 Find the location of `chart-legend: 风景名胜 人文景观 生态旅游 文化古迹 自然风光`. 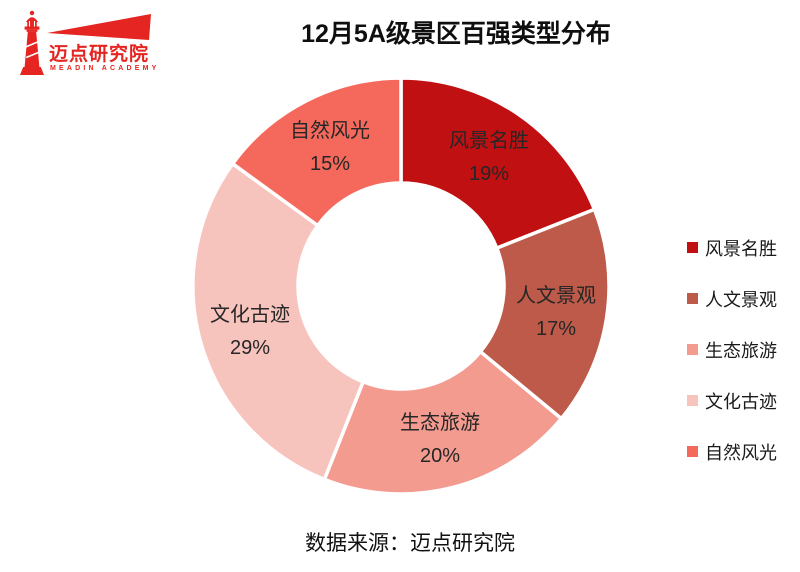

chart-legend: 风景名胜 人文景观 生态旅游 文化古迹 自然风光 is located at coordinates (732, 349).